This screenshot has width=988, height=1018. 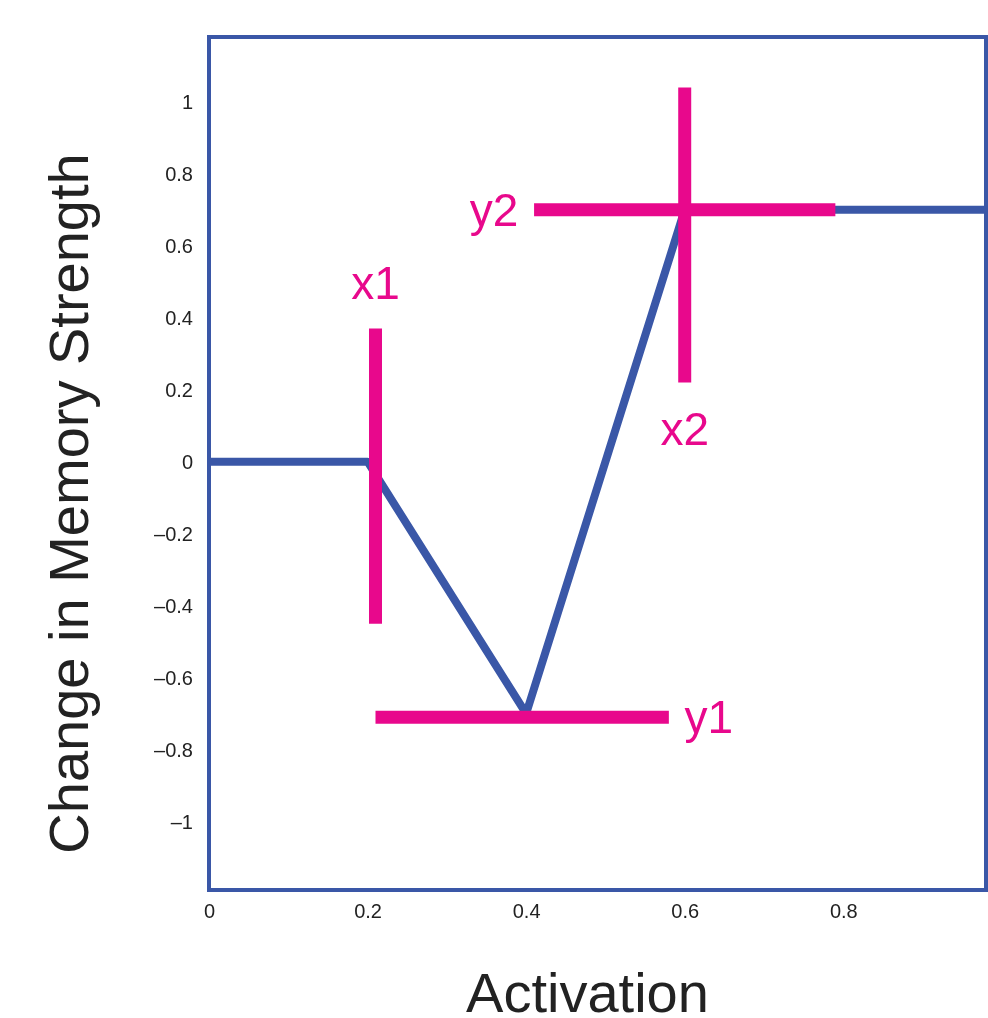 What do you see at coordinates (685, 911) in the screenshot?
I see `x-tick-label: 0.6` at bounding box center [685, 911].